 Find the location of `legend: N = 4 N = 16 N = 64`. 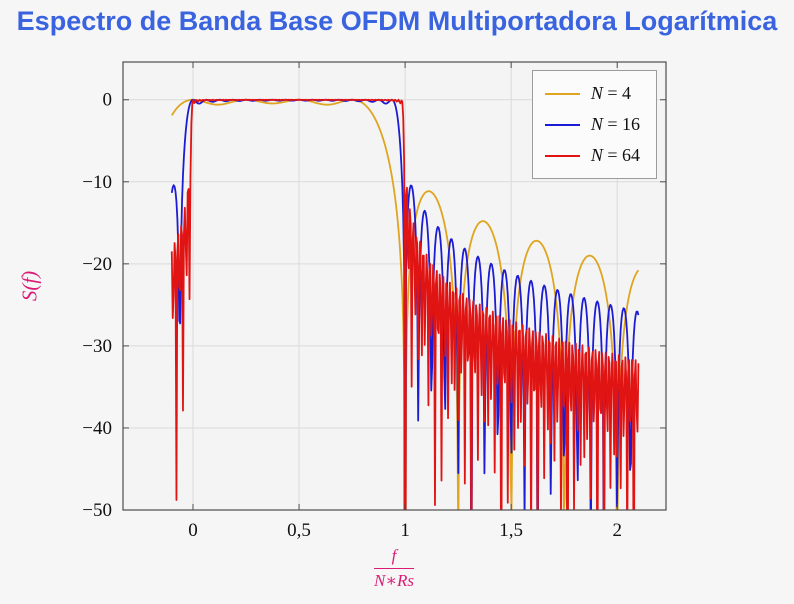

legend: N = 4 N = 16 N = 64 is located at coordinates (594, 124).